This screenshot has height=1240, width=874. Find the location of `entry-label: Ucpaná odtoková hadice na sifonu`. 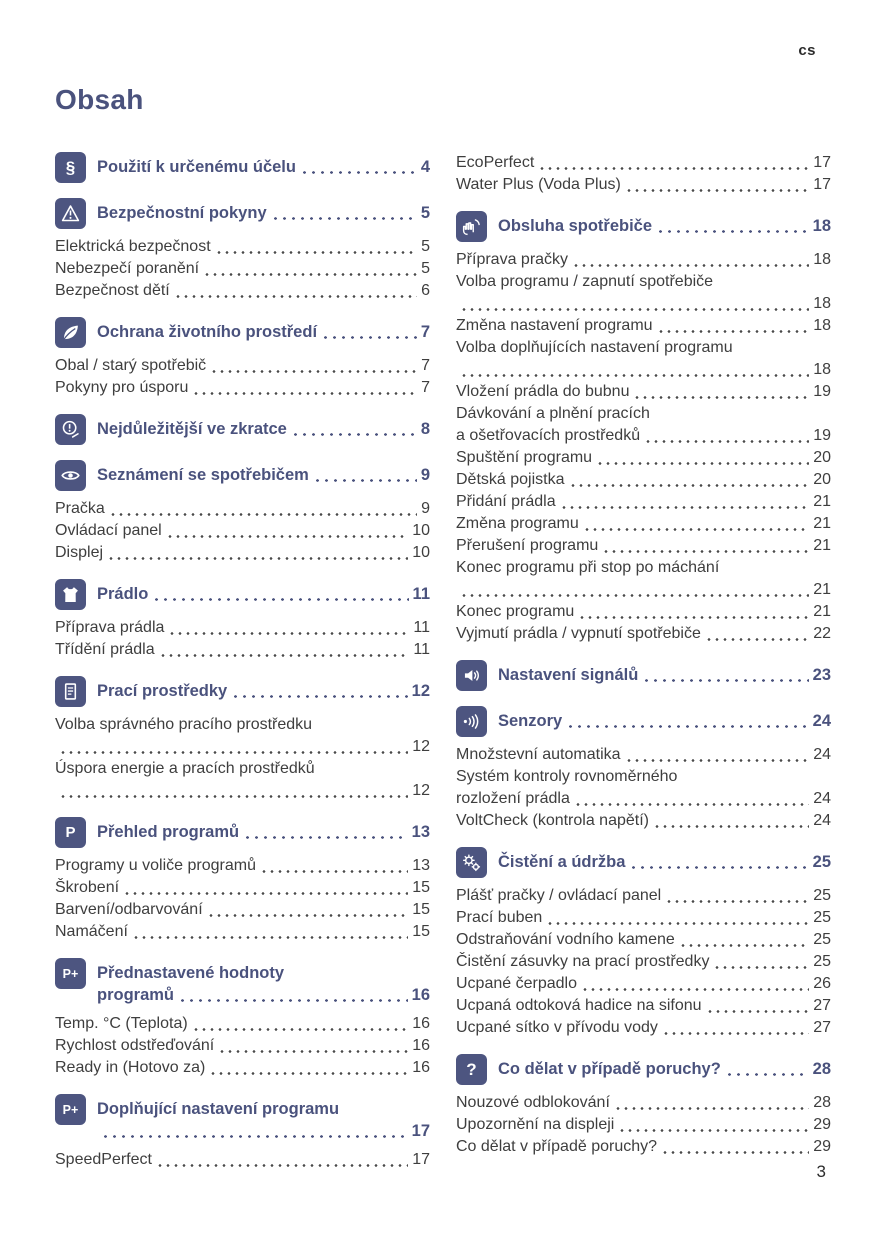

entry-label: Ucpaná odtoková hadice na sifonu is located at coordinates (579, 1005).